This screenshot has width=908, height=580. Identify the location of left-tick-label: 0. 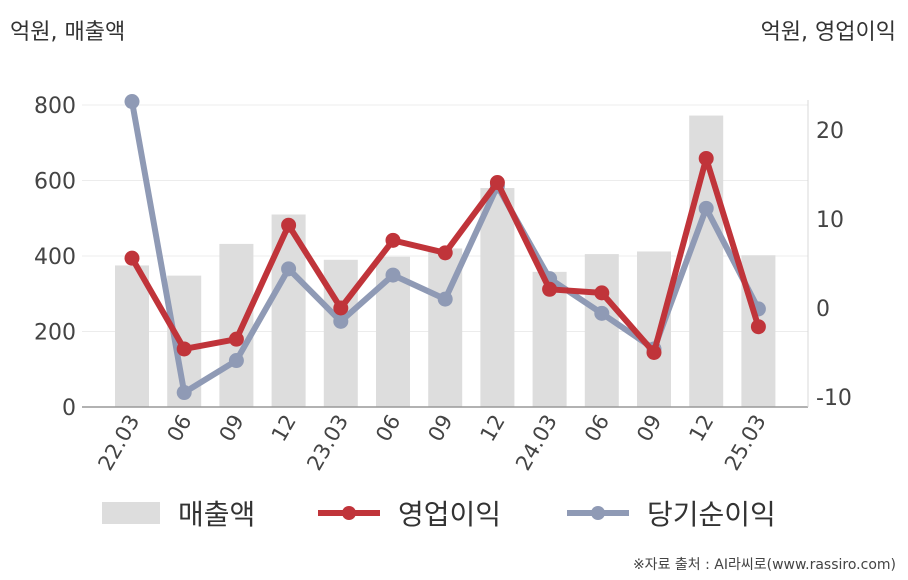
(69, 408).